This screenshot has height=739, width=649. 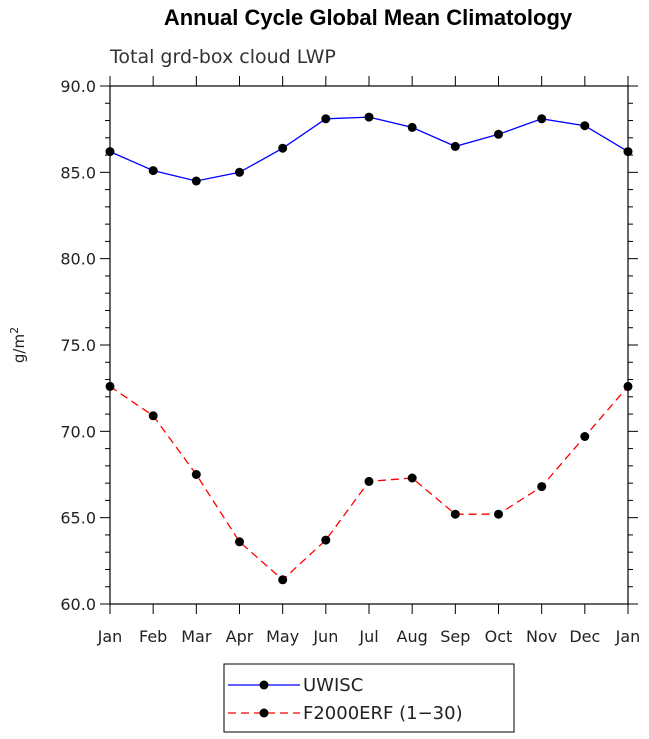 What do you see at coordinates (78, 604) in the screenshot?
I see `y-tick-label: 60.0` at bounding box center [78, 604].